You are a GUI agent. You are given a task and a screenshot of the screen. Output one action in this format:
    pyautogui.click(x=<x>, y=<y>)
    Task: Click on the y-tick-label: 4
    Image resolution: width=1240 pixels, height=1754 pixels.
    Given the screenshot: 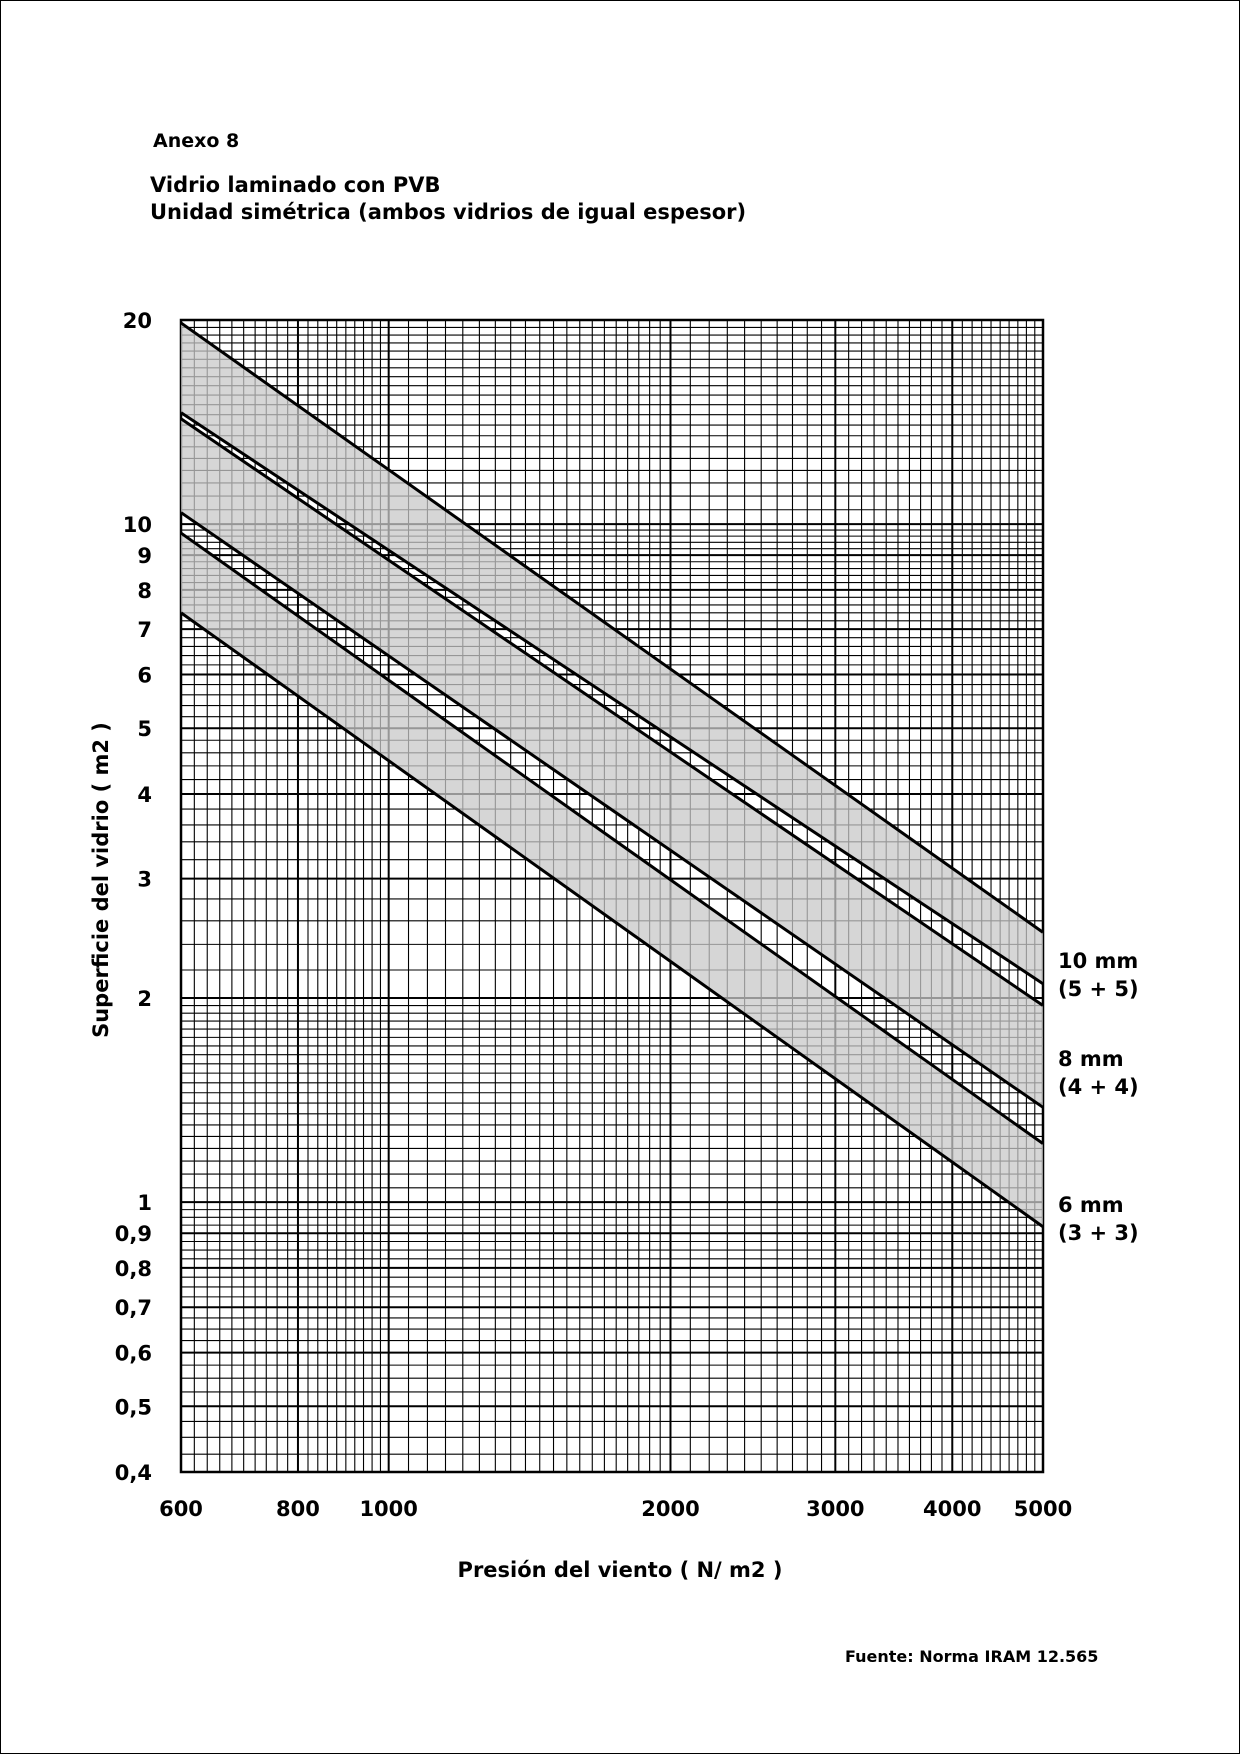 What is the action you would take?
    pyautogui.click(x=144, y=795)
    